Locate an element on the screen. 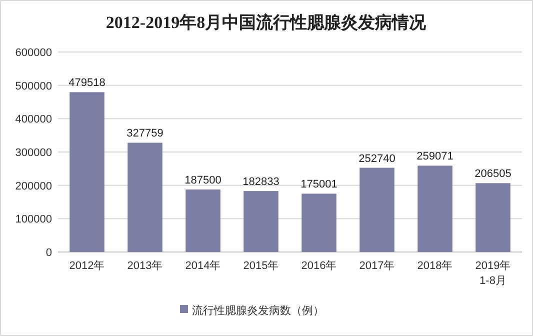  y-tick-label: 100000 is located at coordinates (33, 220).